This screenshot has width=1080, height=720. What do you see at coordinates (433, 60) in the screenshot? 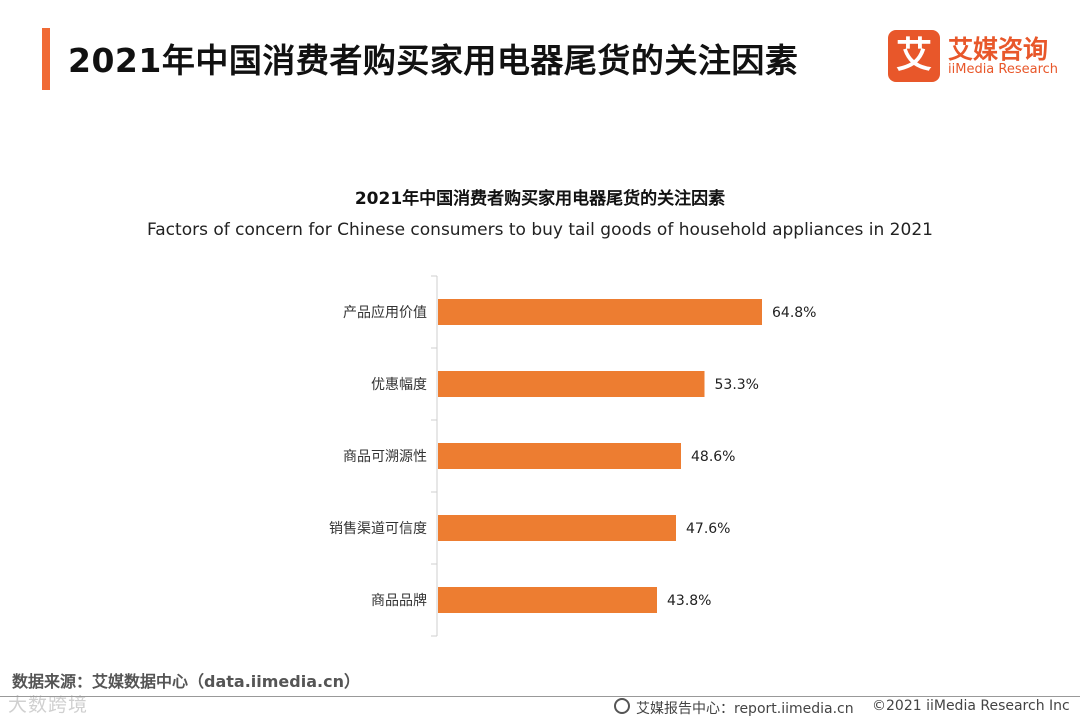
I see `page-title: 2021年中国消费者购买家用电器尾货的关注因素` at bounding box center [433, 60].